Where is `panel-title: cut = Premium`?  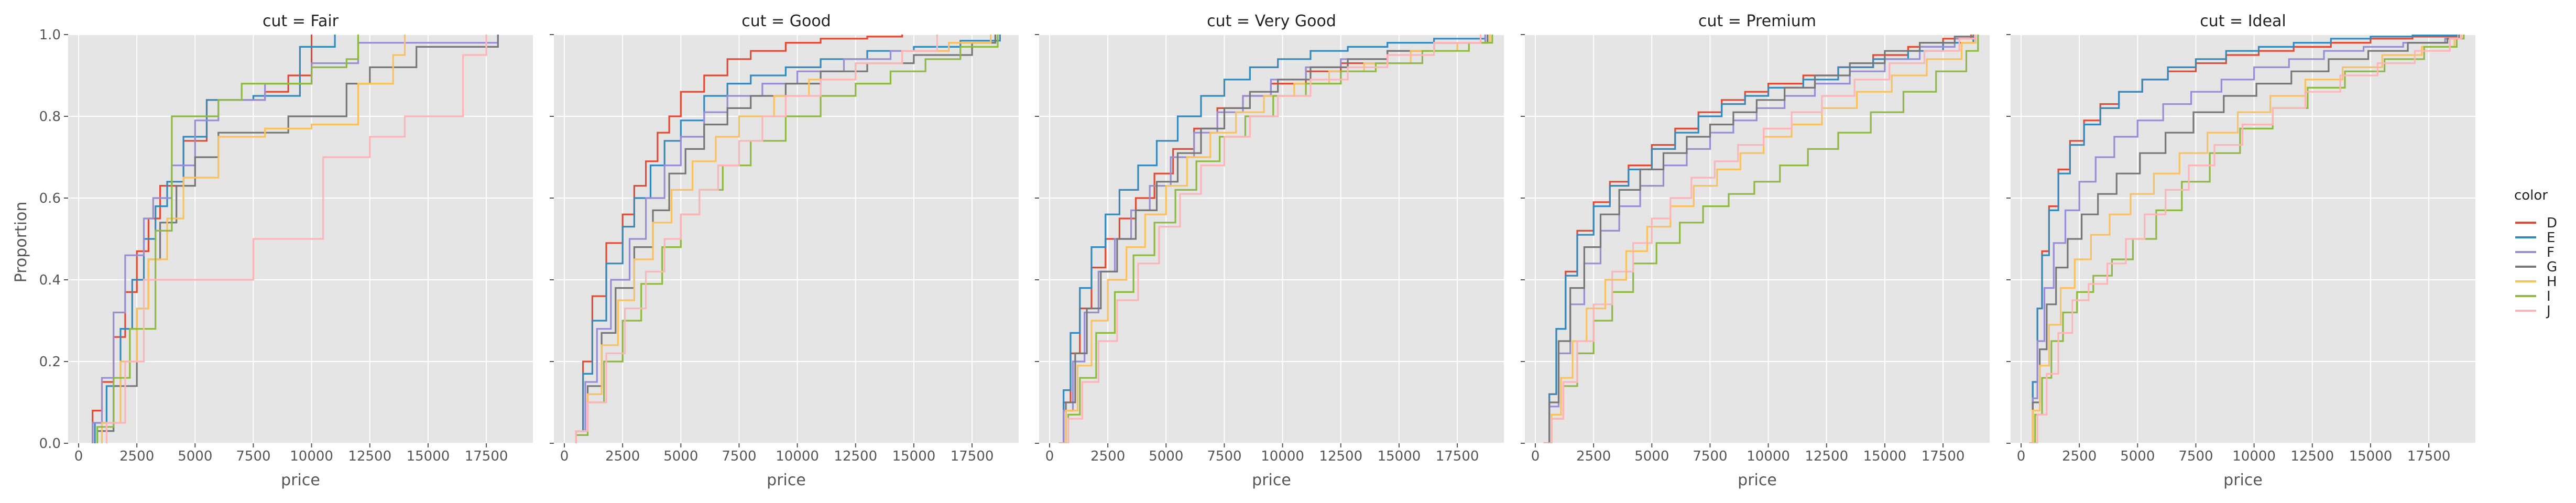 panel-title: cut = Premium is located at coordinates (1757, 21).